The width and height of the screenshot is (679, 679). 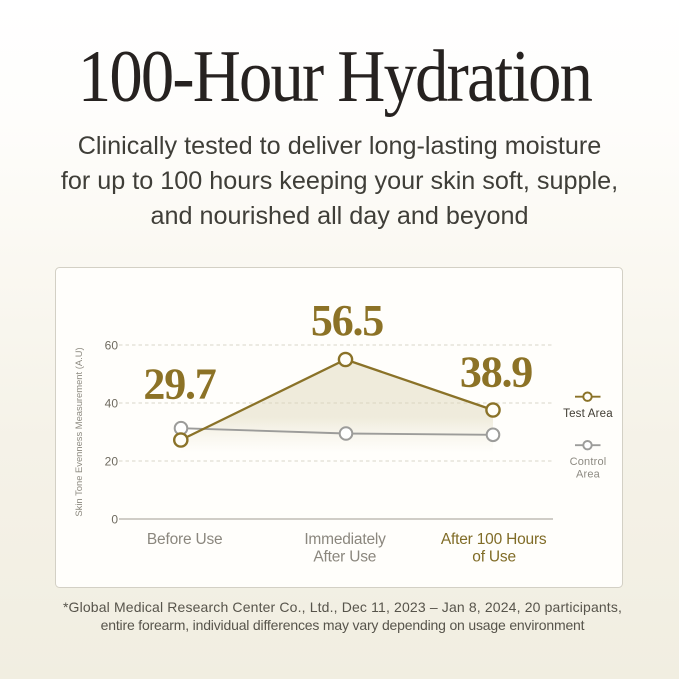 What do you see at coordinates (344, 557) in the screenshot?
I see `svg-text: After Use` at bounding box center [344, 557].